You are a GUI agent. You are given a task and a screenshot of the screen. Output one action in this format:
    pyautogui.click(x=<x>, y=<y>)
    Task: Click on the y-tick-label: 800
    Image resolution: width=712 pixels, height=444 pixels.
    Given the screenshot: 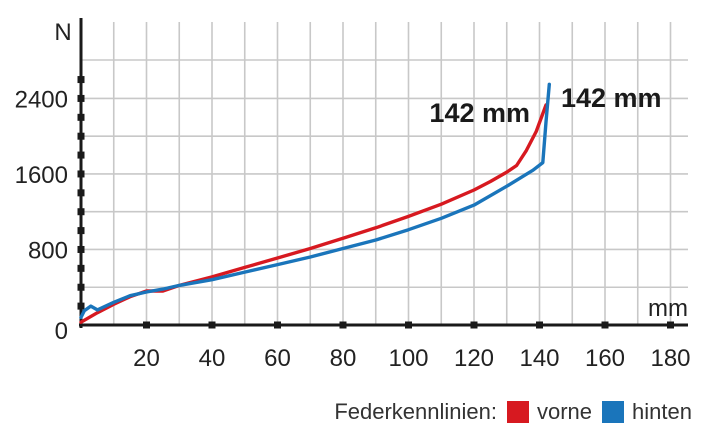 What is the action you would take?
    pyautogui.click(x=48, y=250)
    